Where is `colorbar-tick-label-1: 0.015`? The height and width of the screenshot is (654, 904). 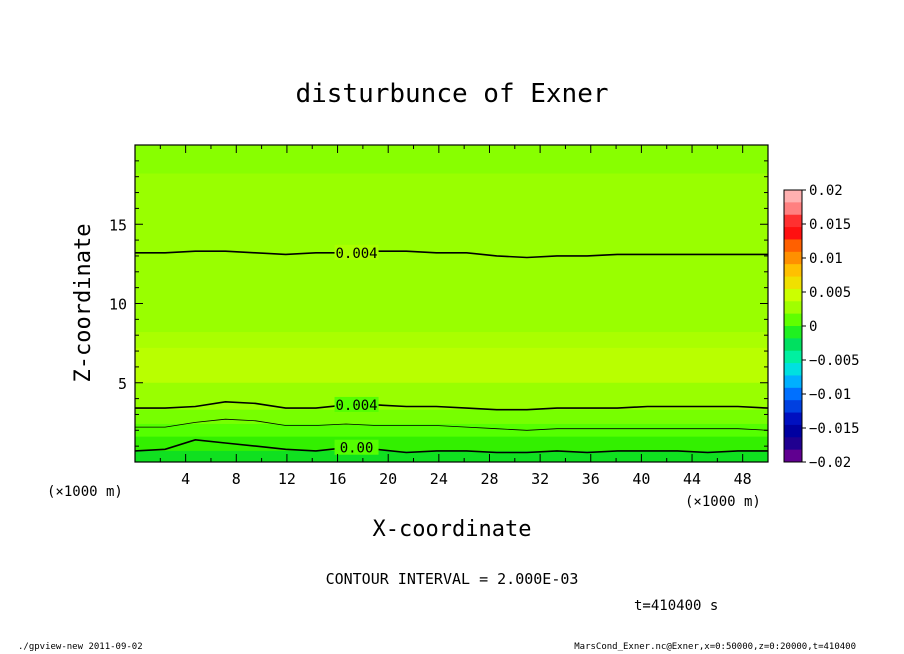
colorbar-tick-label-1: 0.015 is located at coordinates (830, 225).